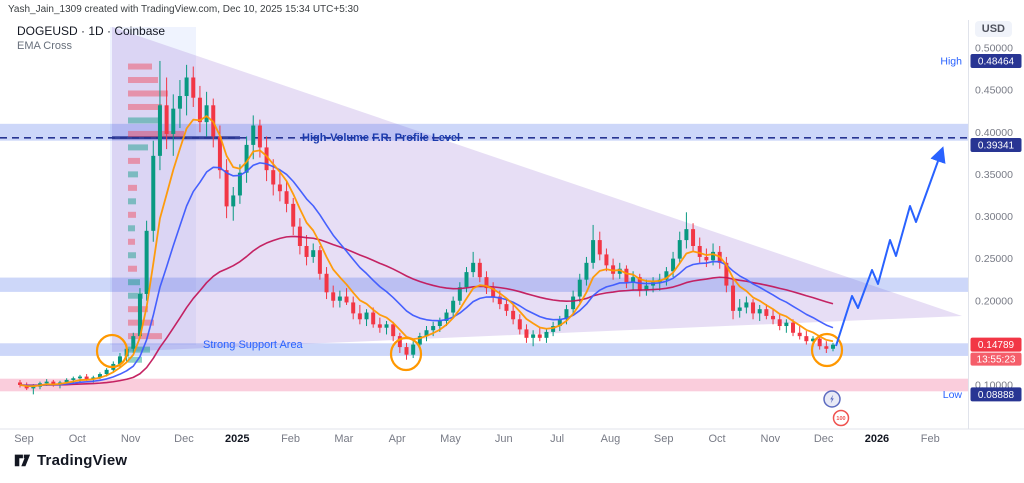 The height and width of the screenshot is (483, 1024). Describe the element at coordinates (994, 49) in the screenshot. I see `price-tick-label: 0.50000` at that location.